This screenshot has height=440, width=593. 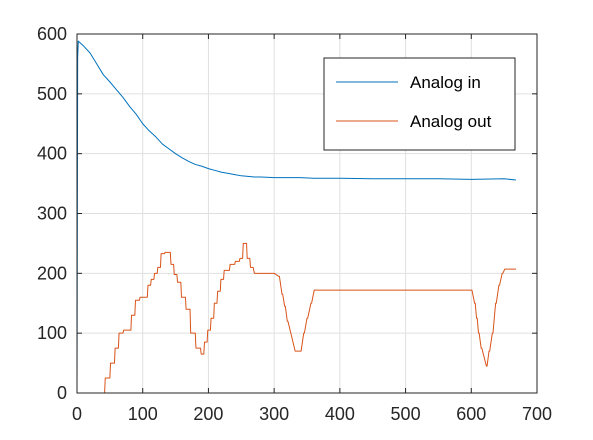 I want to click on x-tick-label: 400, so click(x=340, y=414).